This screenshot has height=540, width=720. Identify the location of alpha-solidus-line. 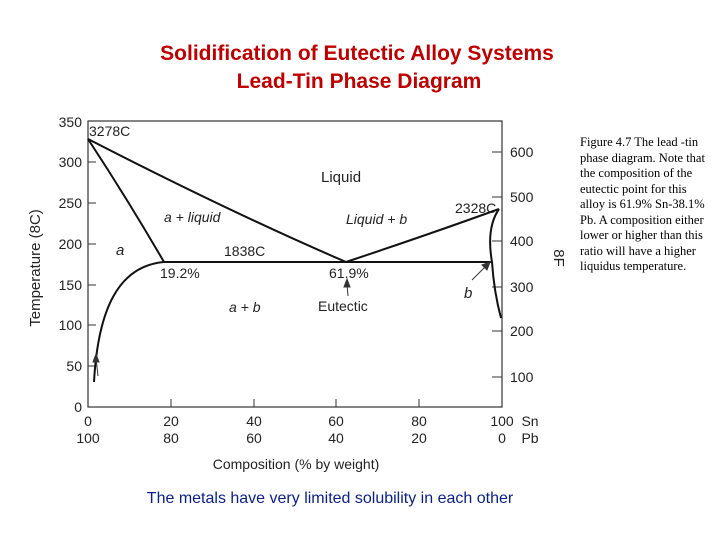
(126, 200).